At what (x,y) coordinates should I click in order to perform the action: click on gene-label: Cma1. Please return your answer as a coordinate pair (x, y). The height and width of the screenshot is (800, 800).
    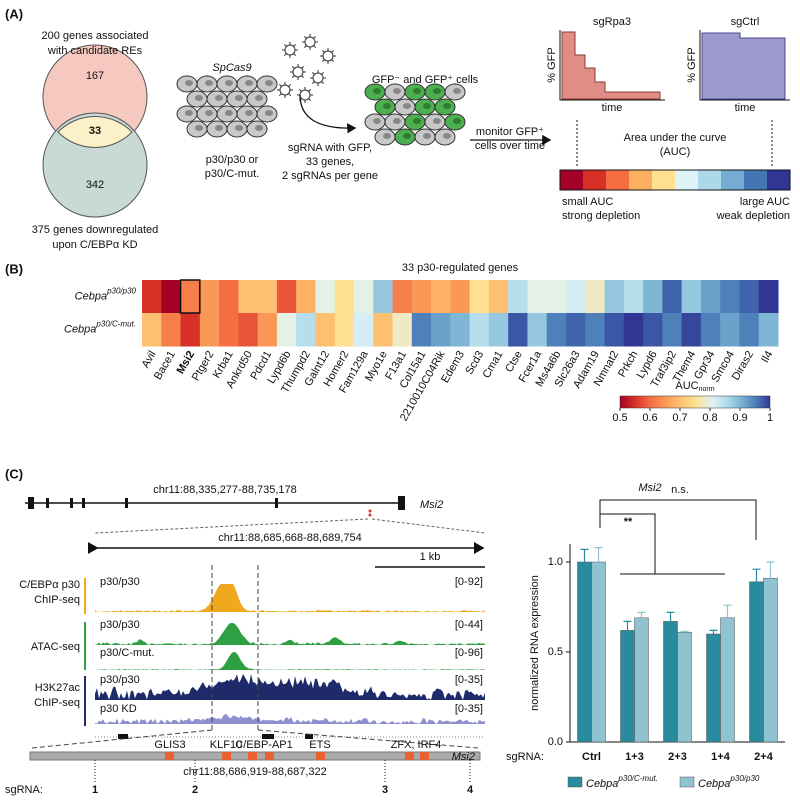
    Looking at the image, I should click on (493, 364).